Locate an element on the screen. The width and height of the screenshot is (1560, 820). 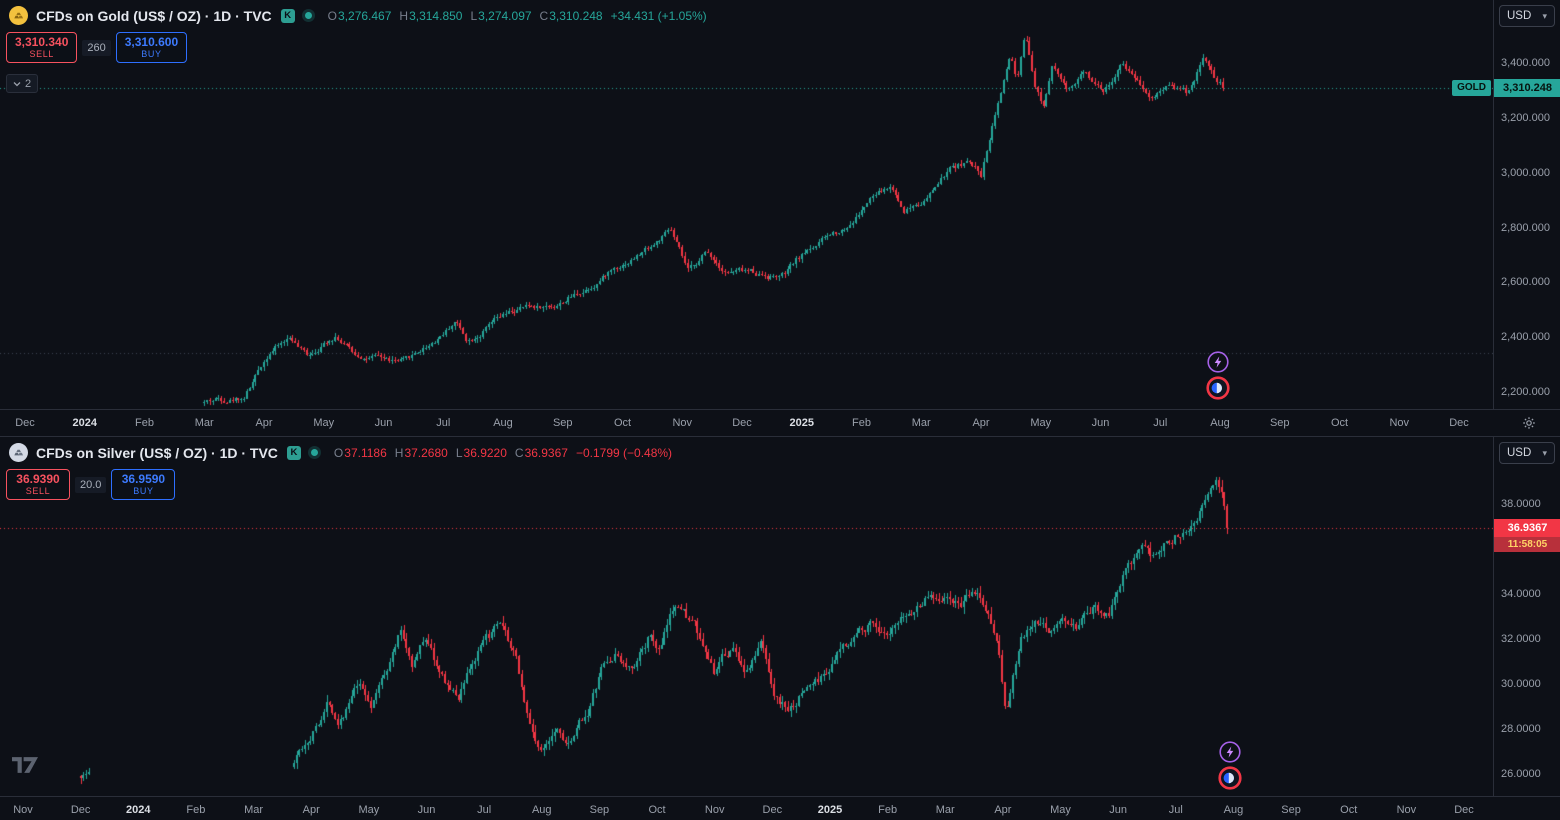
silver-buy-sell-widget: 36.9390 SELL 20.0 36.9590 BUY is located at coordinates (91, 484).